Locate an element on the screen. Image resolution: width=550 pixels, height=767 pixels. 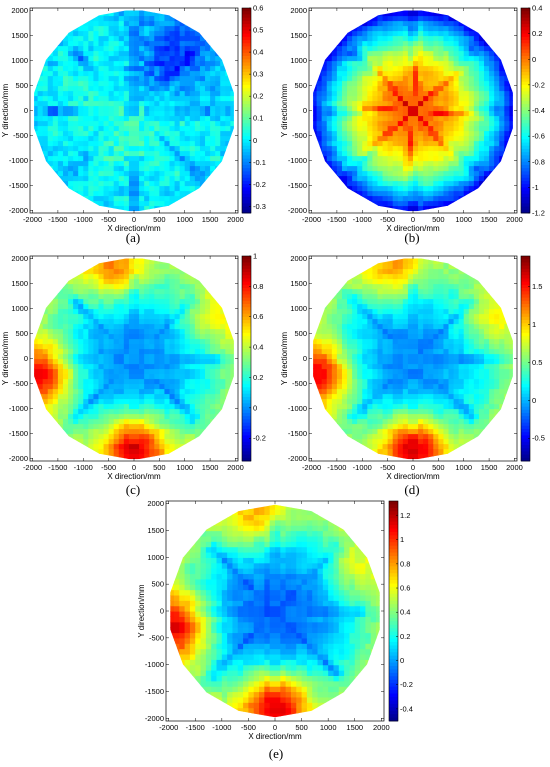
y-tick-label: 1000 is located at coordinates (19, 60).